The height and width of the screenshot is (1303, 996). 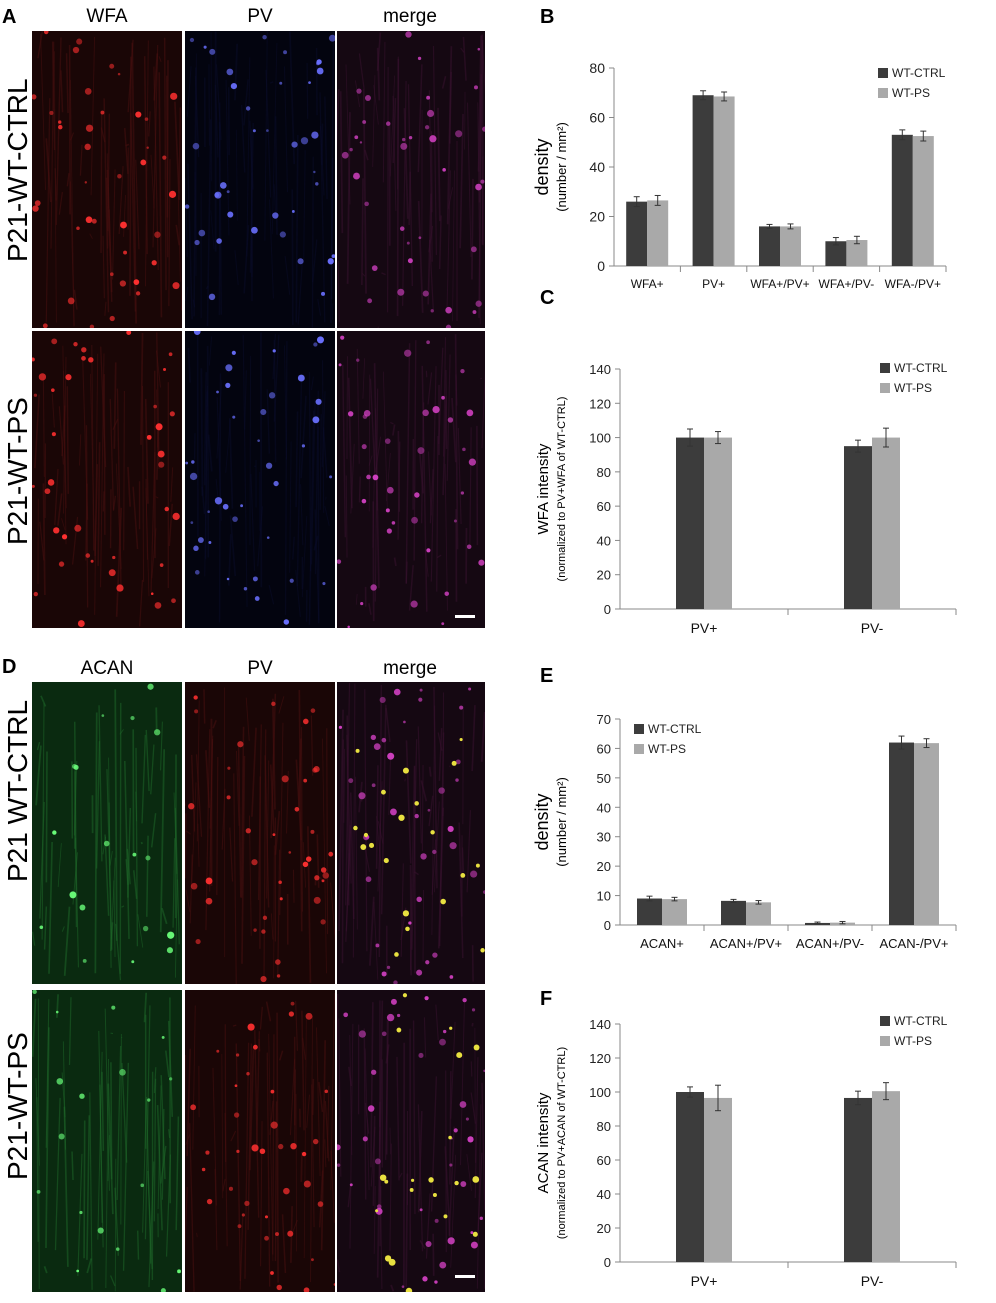 I want to click on micrograph-a-r1-c2, so click(x=411, y=479).